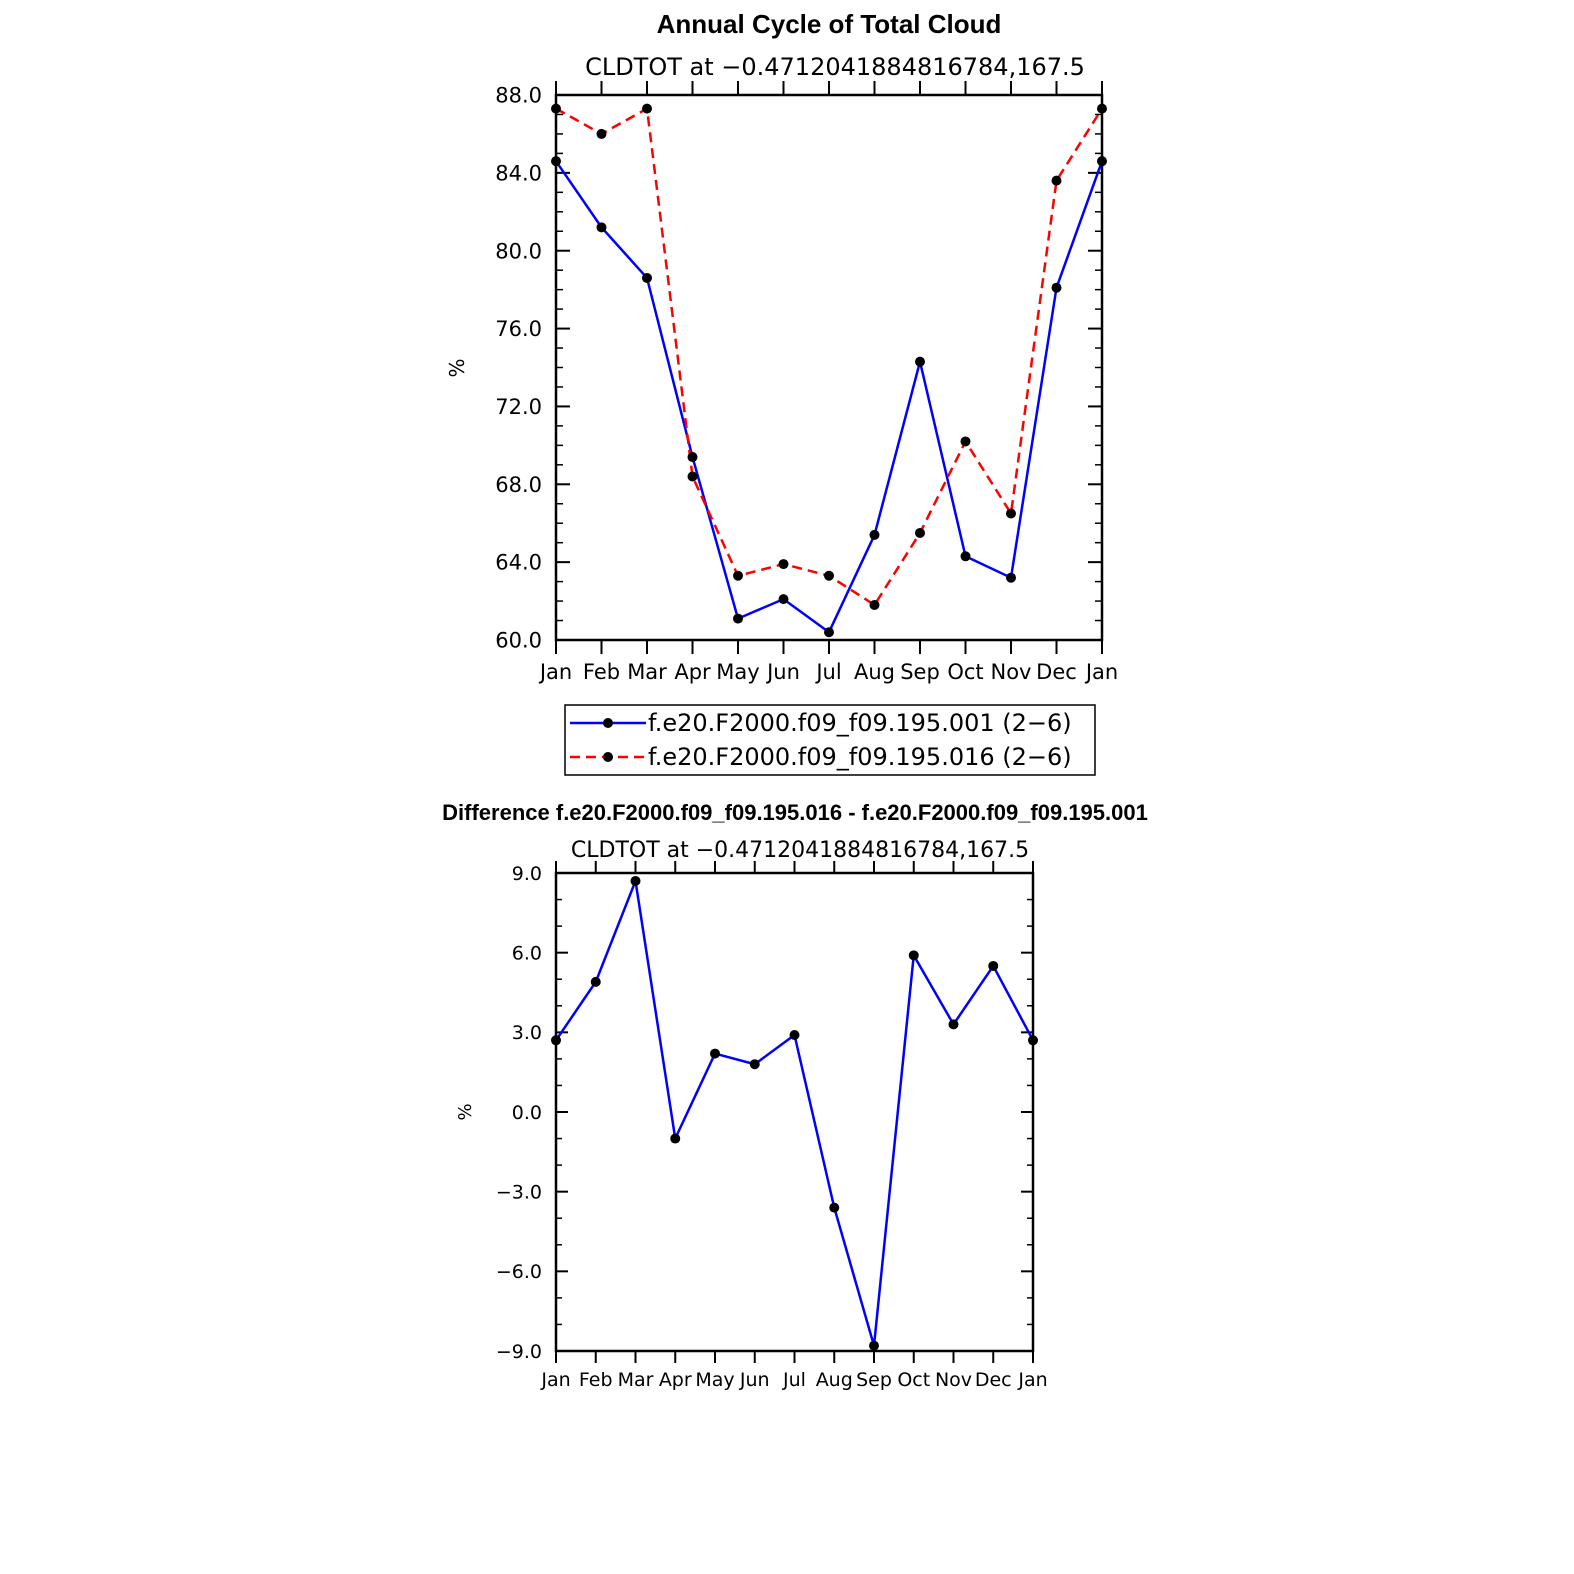 The height and width of the screenshot is (1574, 1574). I want to click on y-tick-label: 68.0, so click(518, 485).